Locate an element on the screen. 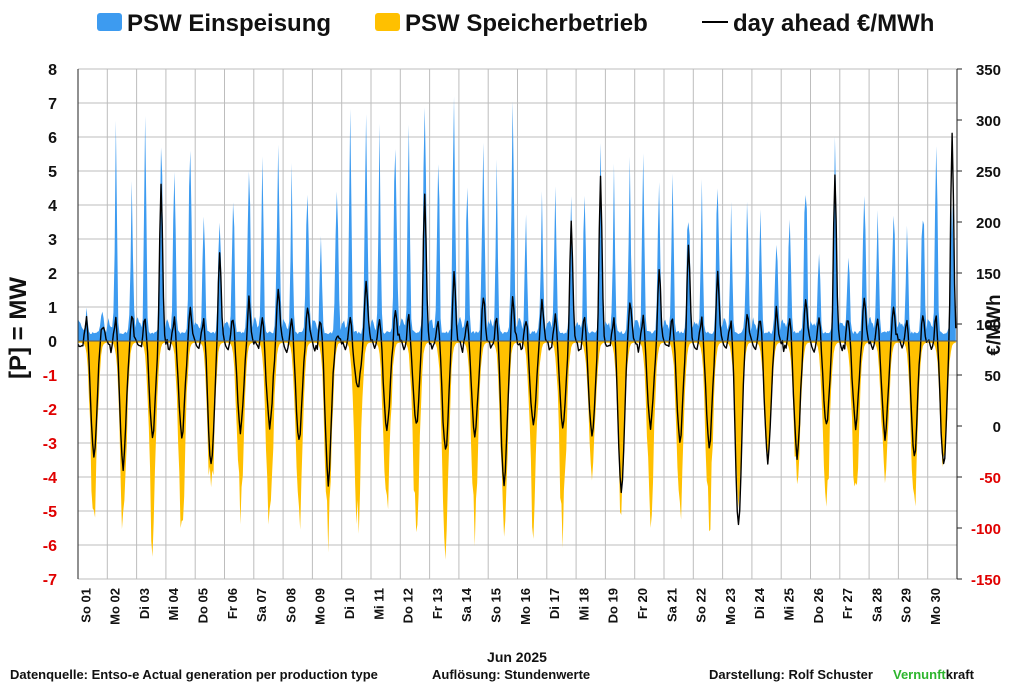  y2-tick-label: 300 is located at coordinates (988, 121).